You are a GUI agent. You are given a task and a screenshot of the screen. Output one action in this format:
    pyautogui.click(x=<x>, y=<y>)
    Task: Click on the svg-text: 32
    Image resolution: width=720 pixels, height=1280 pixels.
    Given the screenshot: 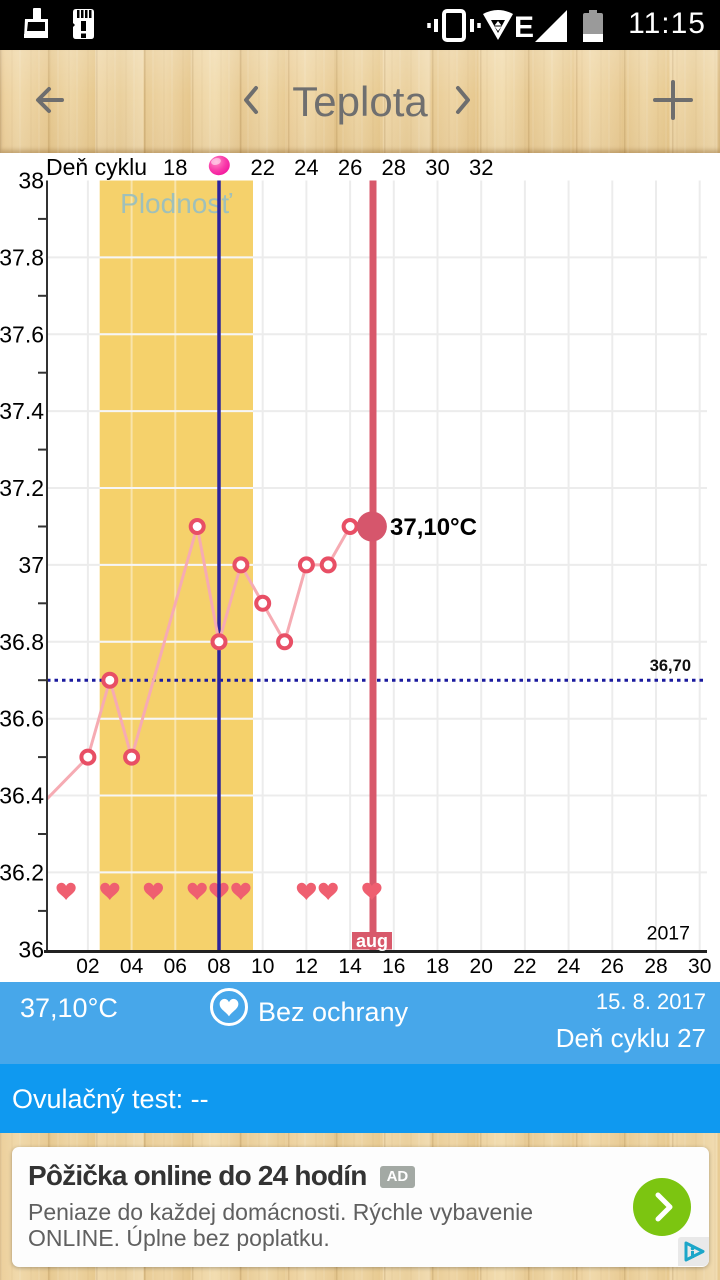 What is the action you would take?
    pyautogui.click(x=481, y=167)
    